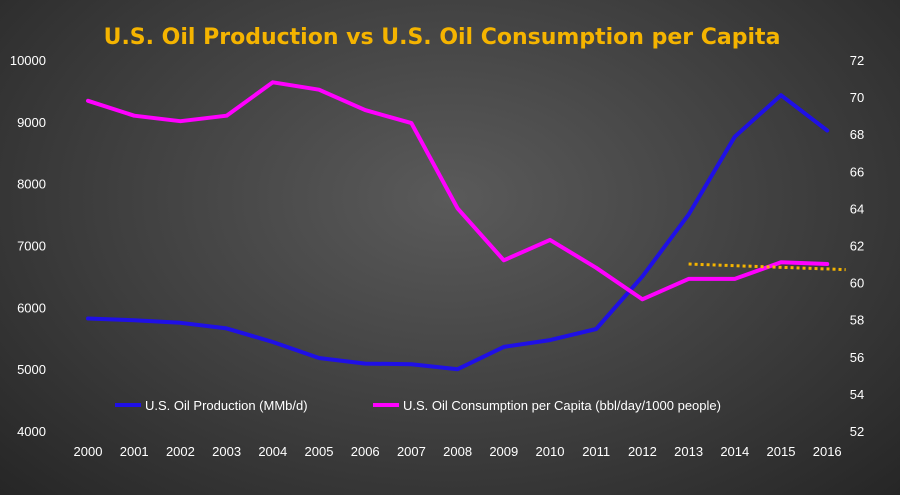 The width and height of the screenshot is (900, 495). Describe the element at coordinates (857, 357) in the screenshot. I see `right-tick-label: 56` at that location.